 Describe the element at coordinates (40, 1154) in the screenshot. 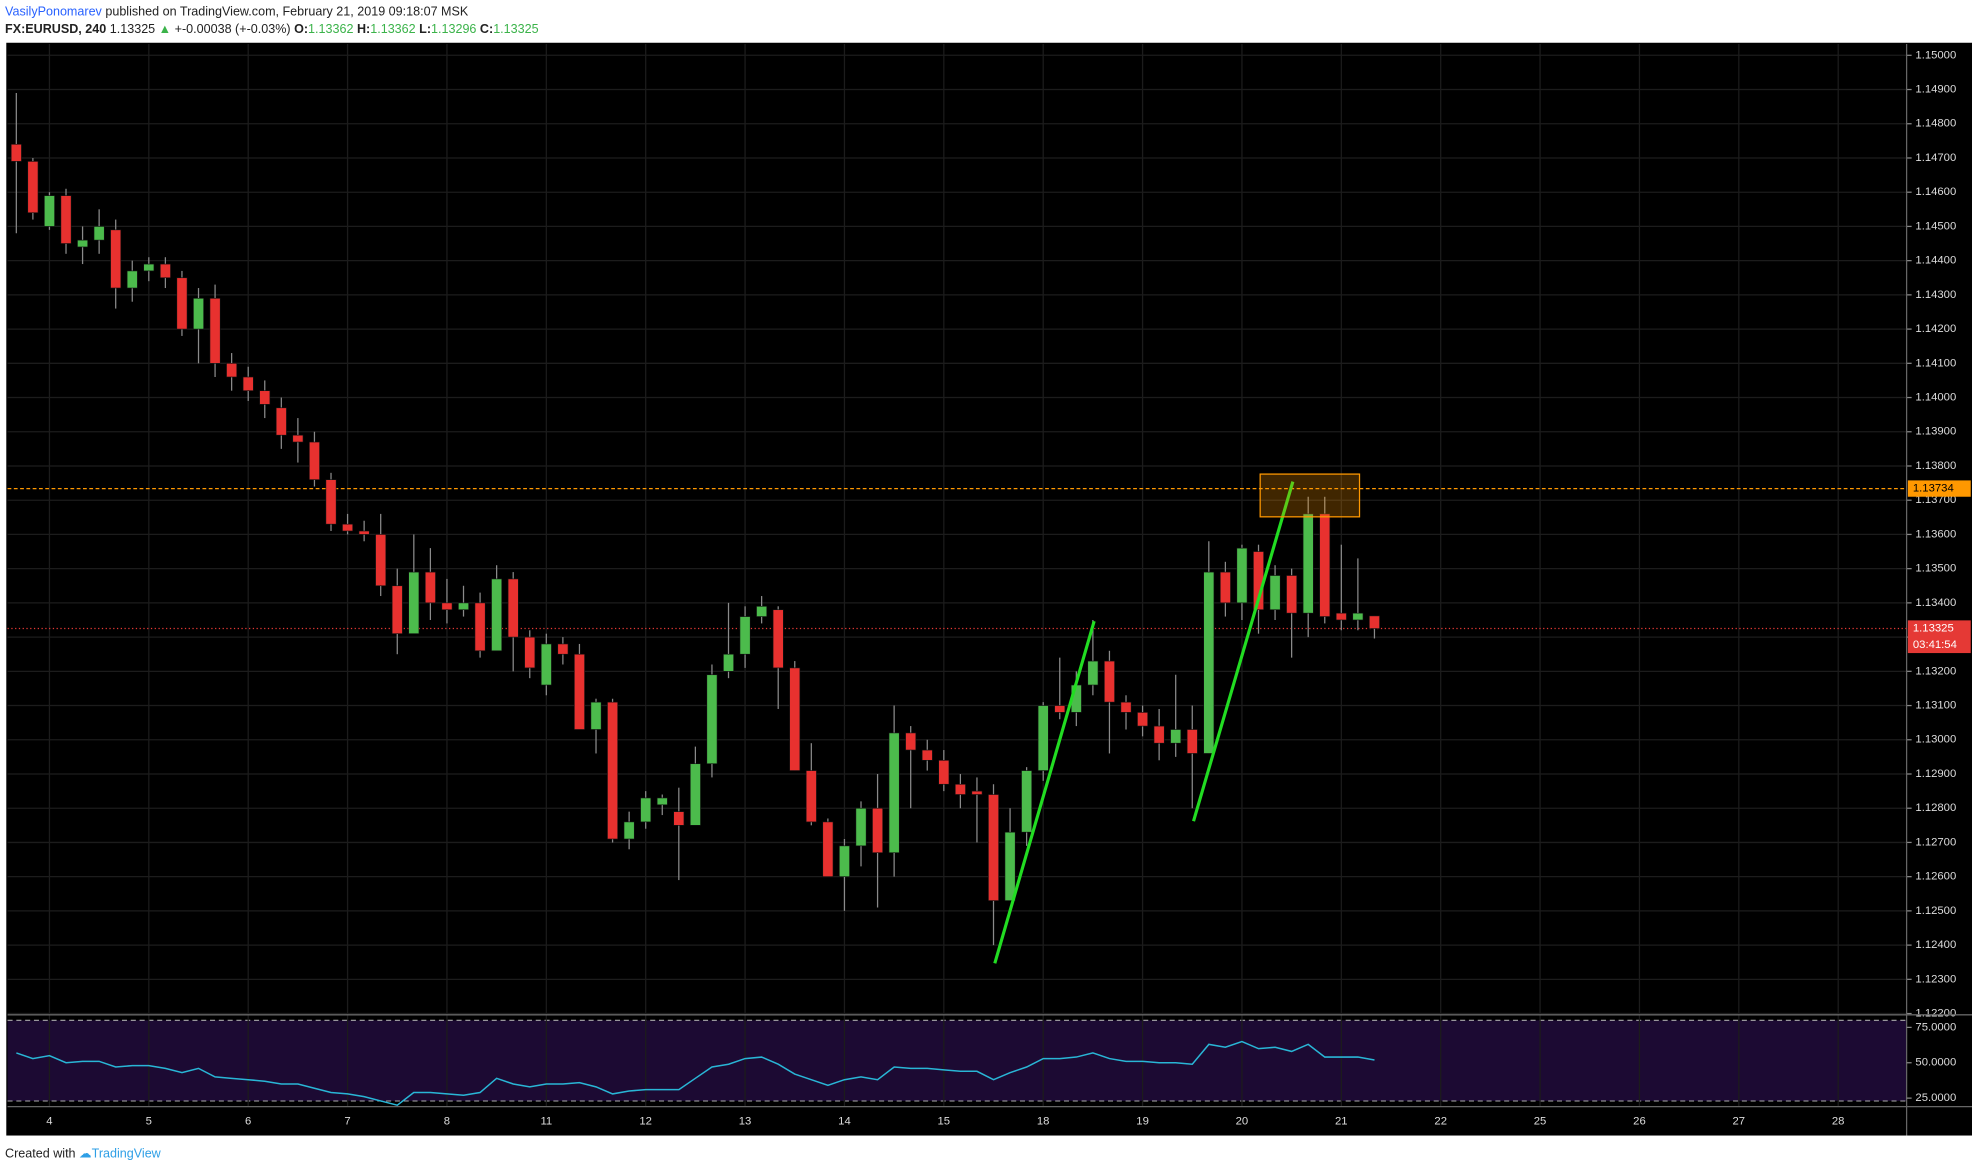

I see `footer-text: Created with` at that location.